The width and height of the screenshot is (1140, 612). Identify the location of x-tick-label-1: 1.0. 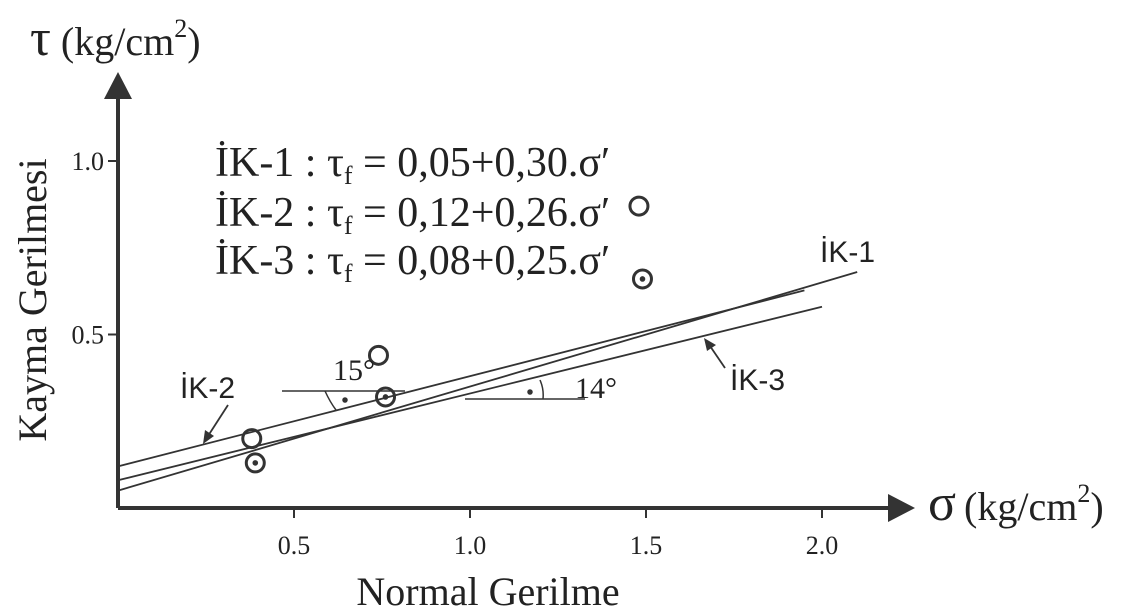
(470, 545).